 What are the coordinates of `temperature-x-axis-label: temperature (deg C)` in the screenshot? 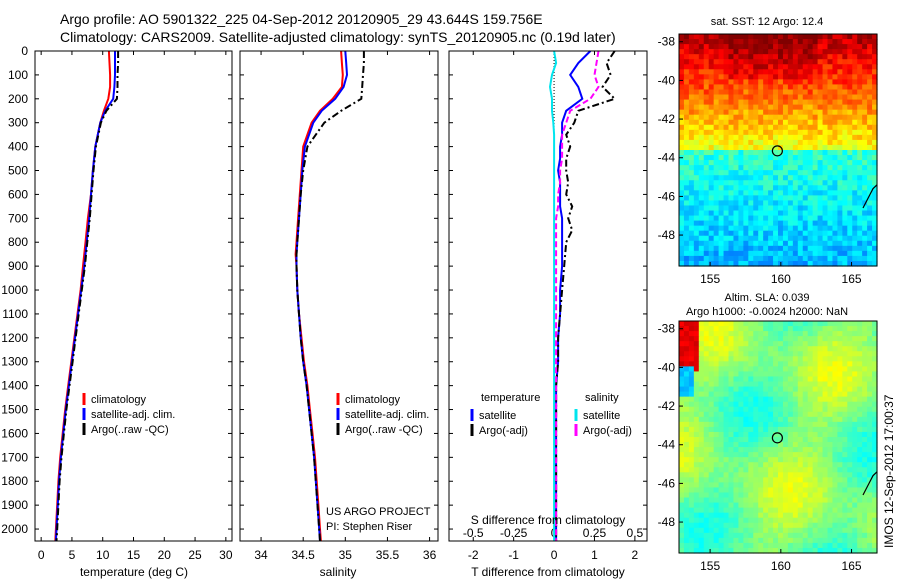 It's located at (134, 572).